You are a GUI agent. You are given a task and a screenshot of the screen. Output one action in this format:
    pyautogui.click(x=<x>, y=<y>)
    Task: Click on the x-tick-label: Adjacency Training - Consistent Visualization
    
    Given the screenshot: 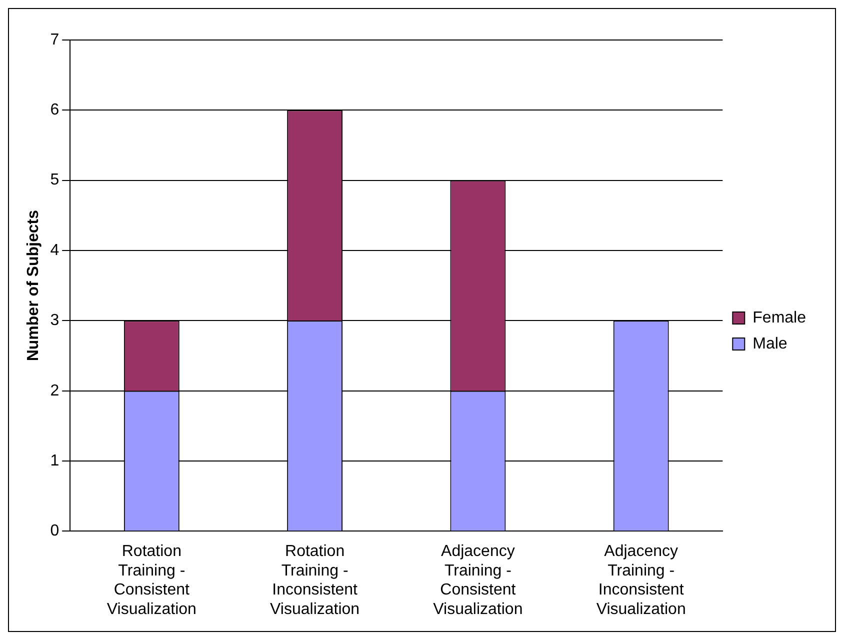 What is the action you would take?
    pyautogui.click(x=478, y=580)
    